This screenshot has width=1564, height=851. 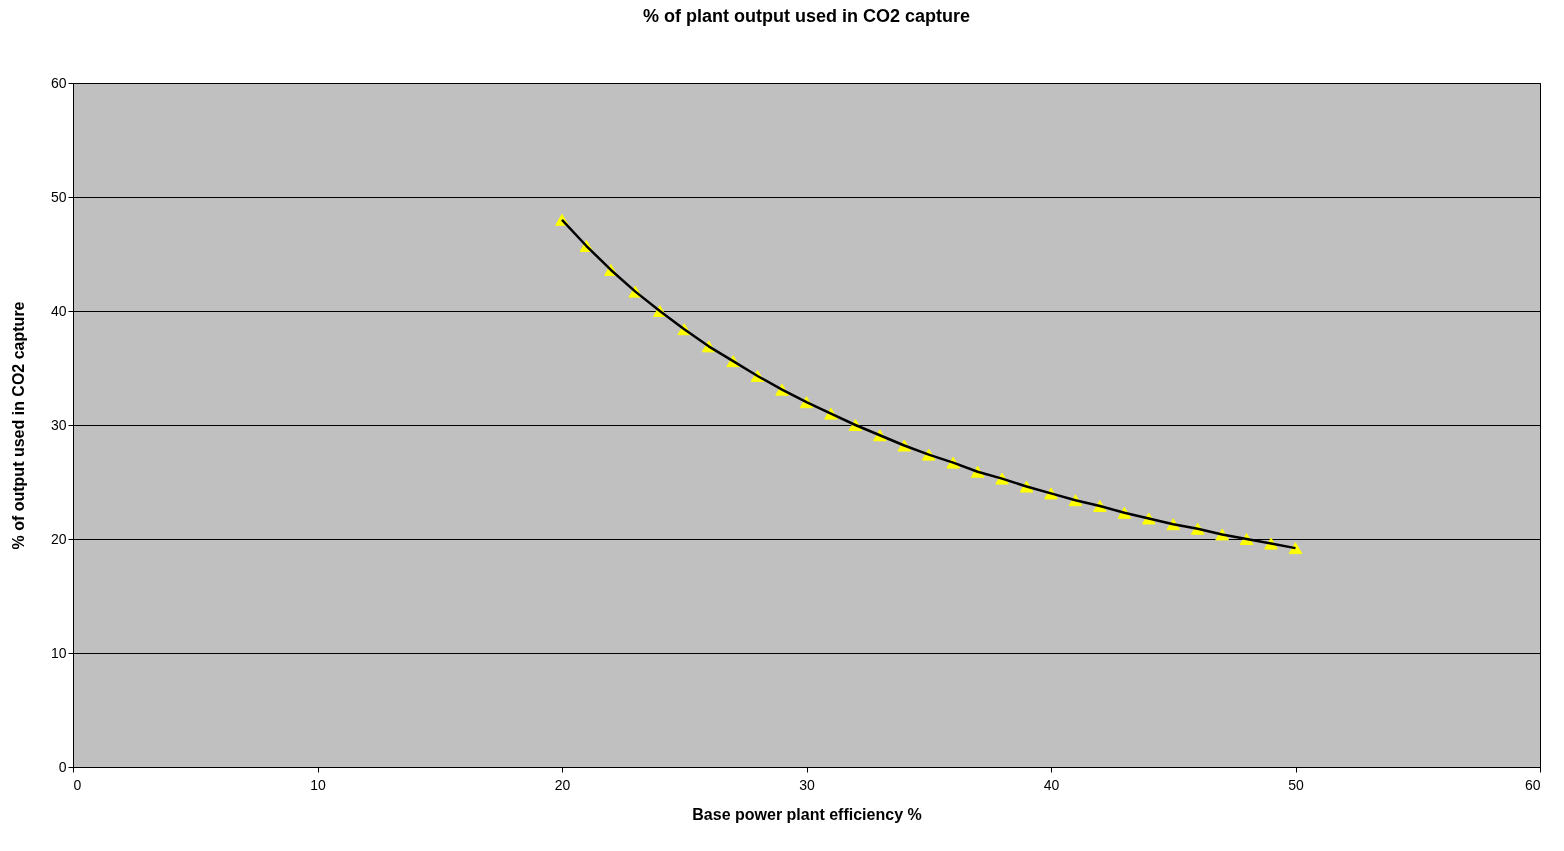 What do you see at coordinates (1051, 784) in the screenshot?
I see `x-tick-label: 40` at bounding box center [1051, 784].